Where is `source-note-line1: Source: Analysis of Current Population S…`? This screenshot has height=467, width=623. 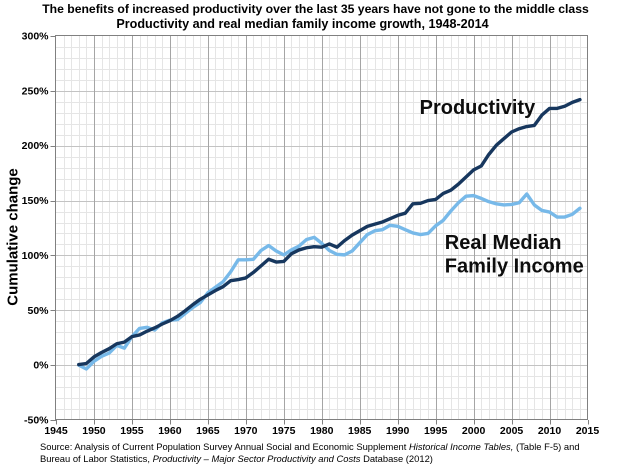
source-note-line1: Source: Analysis of Current Population S… is located at coordinates (310, 446).